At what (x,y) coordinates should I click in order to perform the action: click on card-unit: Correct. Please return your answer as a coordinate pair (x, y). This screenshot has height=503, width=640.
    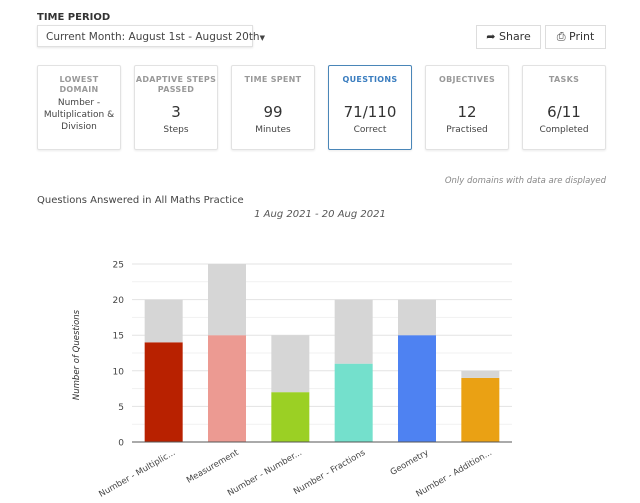
    Looking at the image, I should click on (370, 130).